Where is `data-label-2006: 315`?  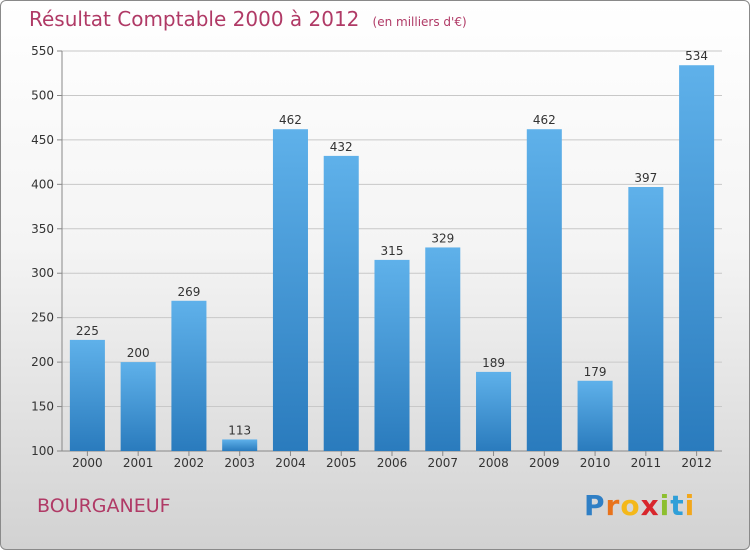 data-label-2006: 315 is located at coordinates (392, 251).